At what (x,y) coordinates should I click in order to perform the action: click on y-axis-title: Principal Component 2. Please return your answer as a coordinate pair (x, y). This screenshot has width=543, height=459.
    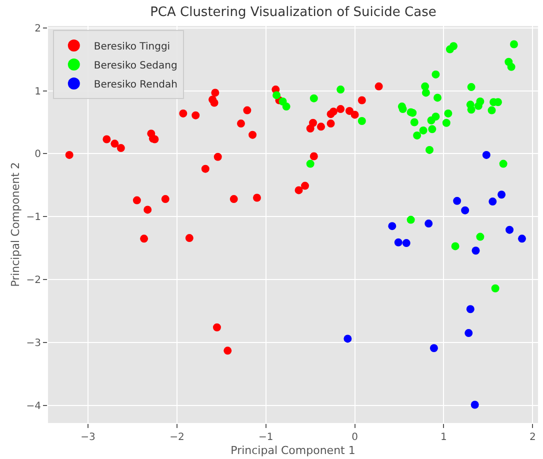
    Looking at the image, I should click on (15, 224).